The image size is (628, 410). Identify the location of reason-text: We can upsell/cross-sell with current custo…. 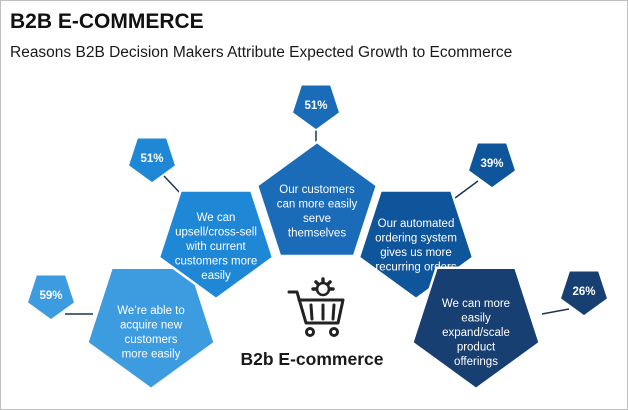
(216, 247).